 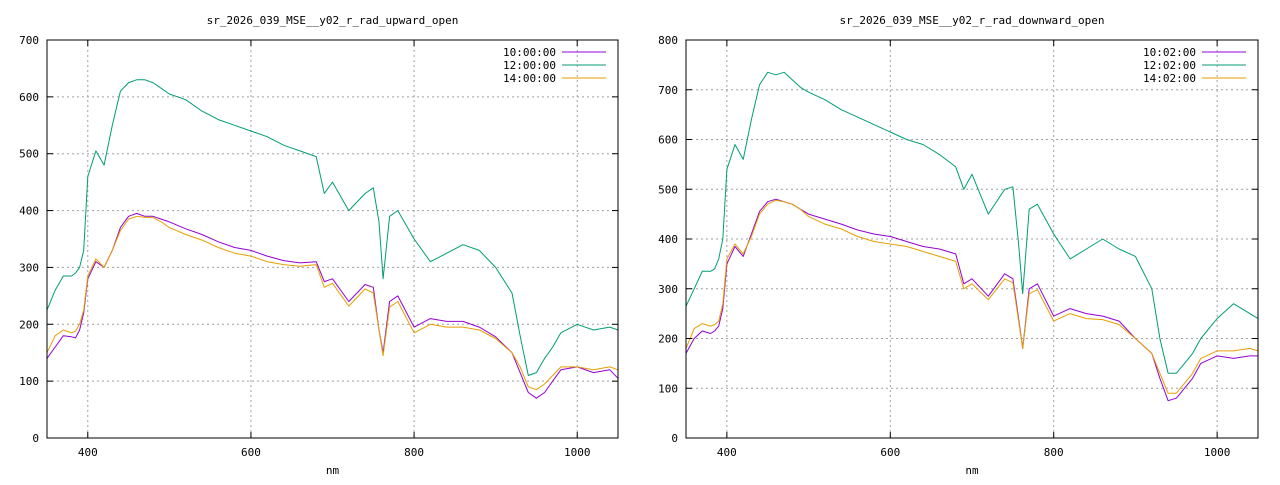 I want to click on chart-title: sr_2026_039_MSE__y02_r_rad_upward_open, so click(x=333, y=20).